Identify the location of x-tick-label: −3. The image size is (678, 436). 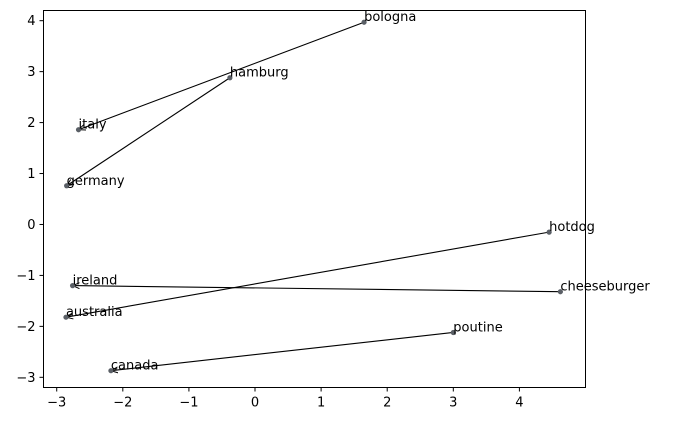
(56, 403).